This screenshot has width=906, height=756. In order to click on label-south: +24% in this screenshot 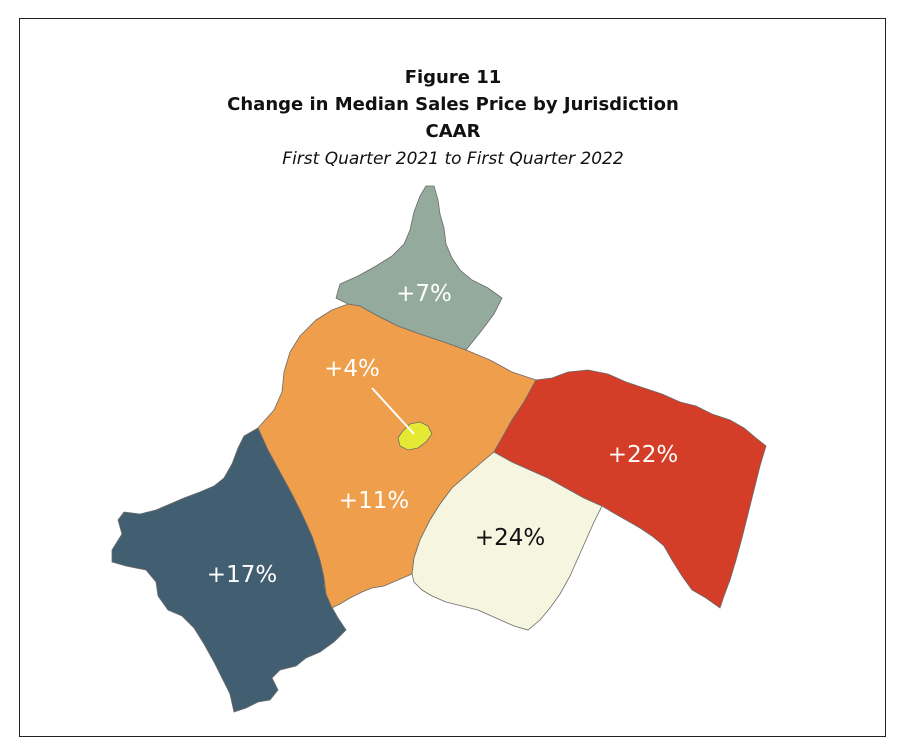, I will do `click(510, 538)`.